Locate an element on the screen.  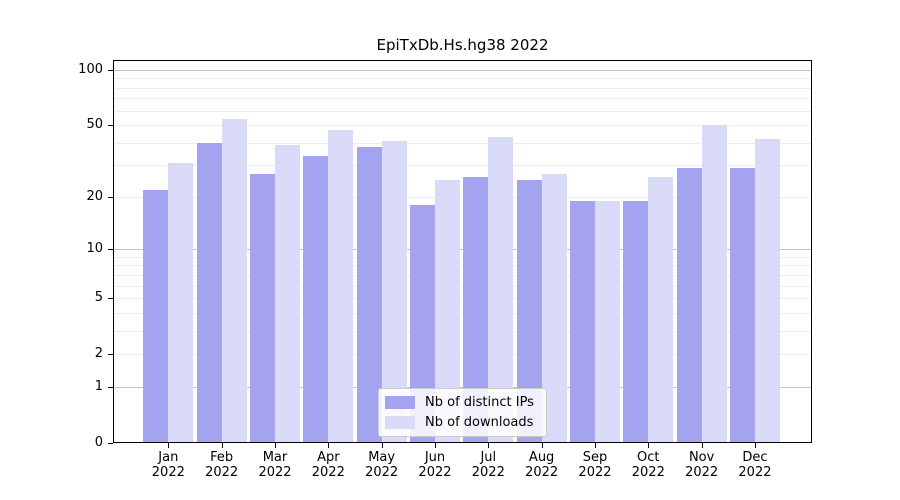
x-tick-month-oct: Oct is located at coordinates (648, 457).